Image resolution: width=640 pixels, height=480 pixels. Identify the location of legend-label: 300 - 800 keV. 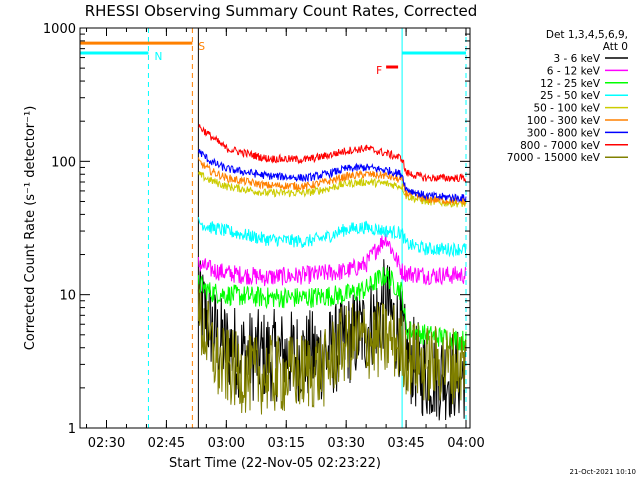
(564, 133).